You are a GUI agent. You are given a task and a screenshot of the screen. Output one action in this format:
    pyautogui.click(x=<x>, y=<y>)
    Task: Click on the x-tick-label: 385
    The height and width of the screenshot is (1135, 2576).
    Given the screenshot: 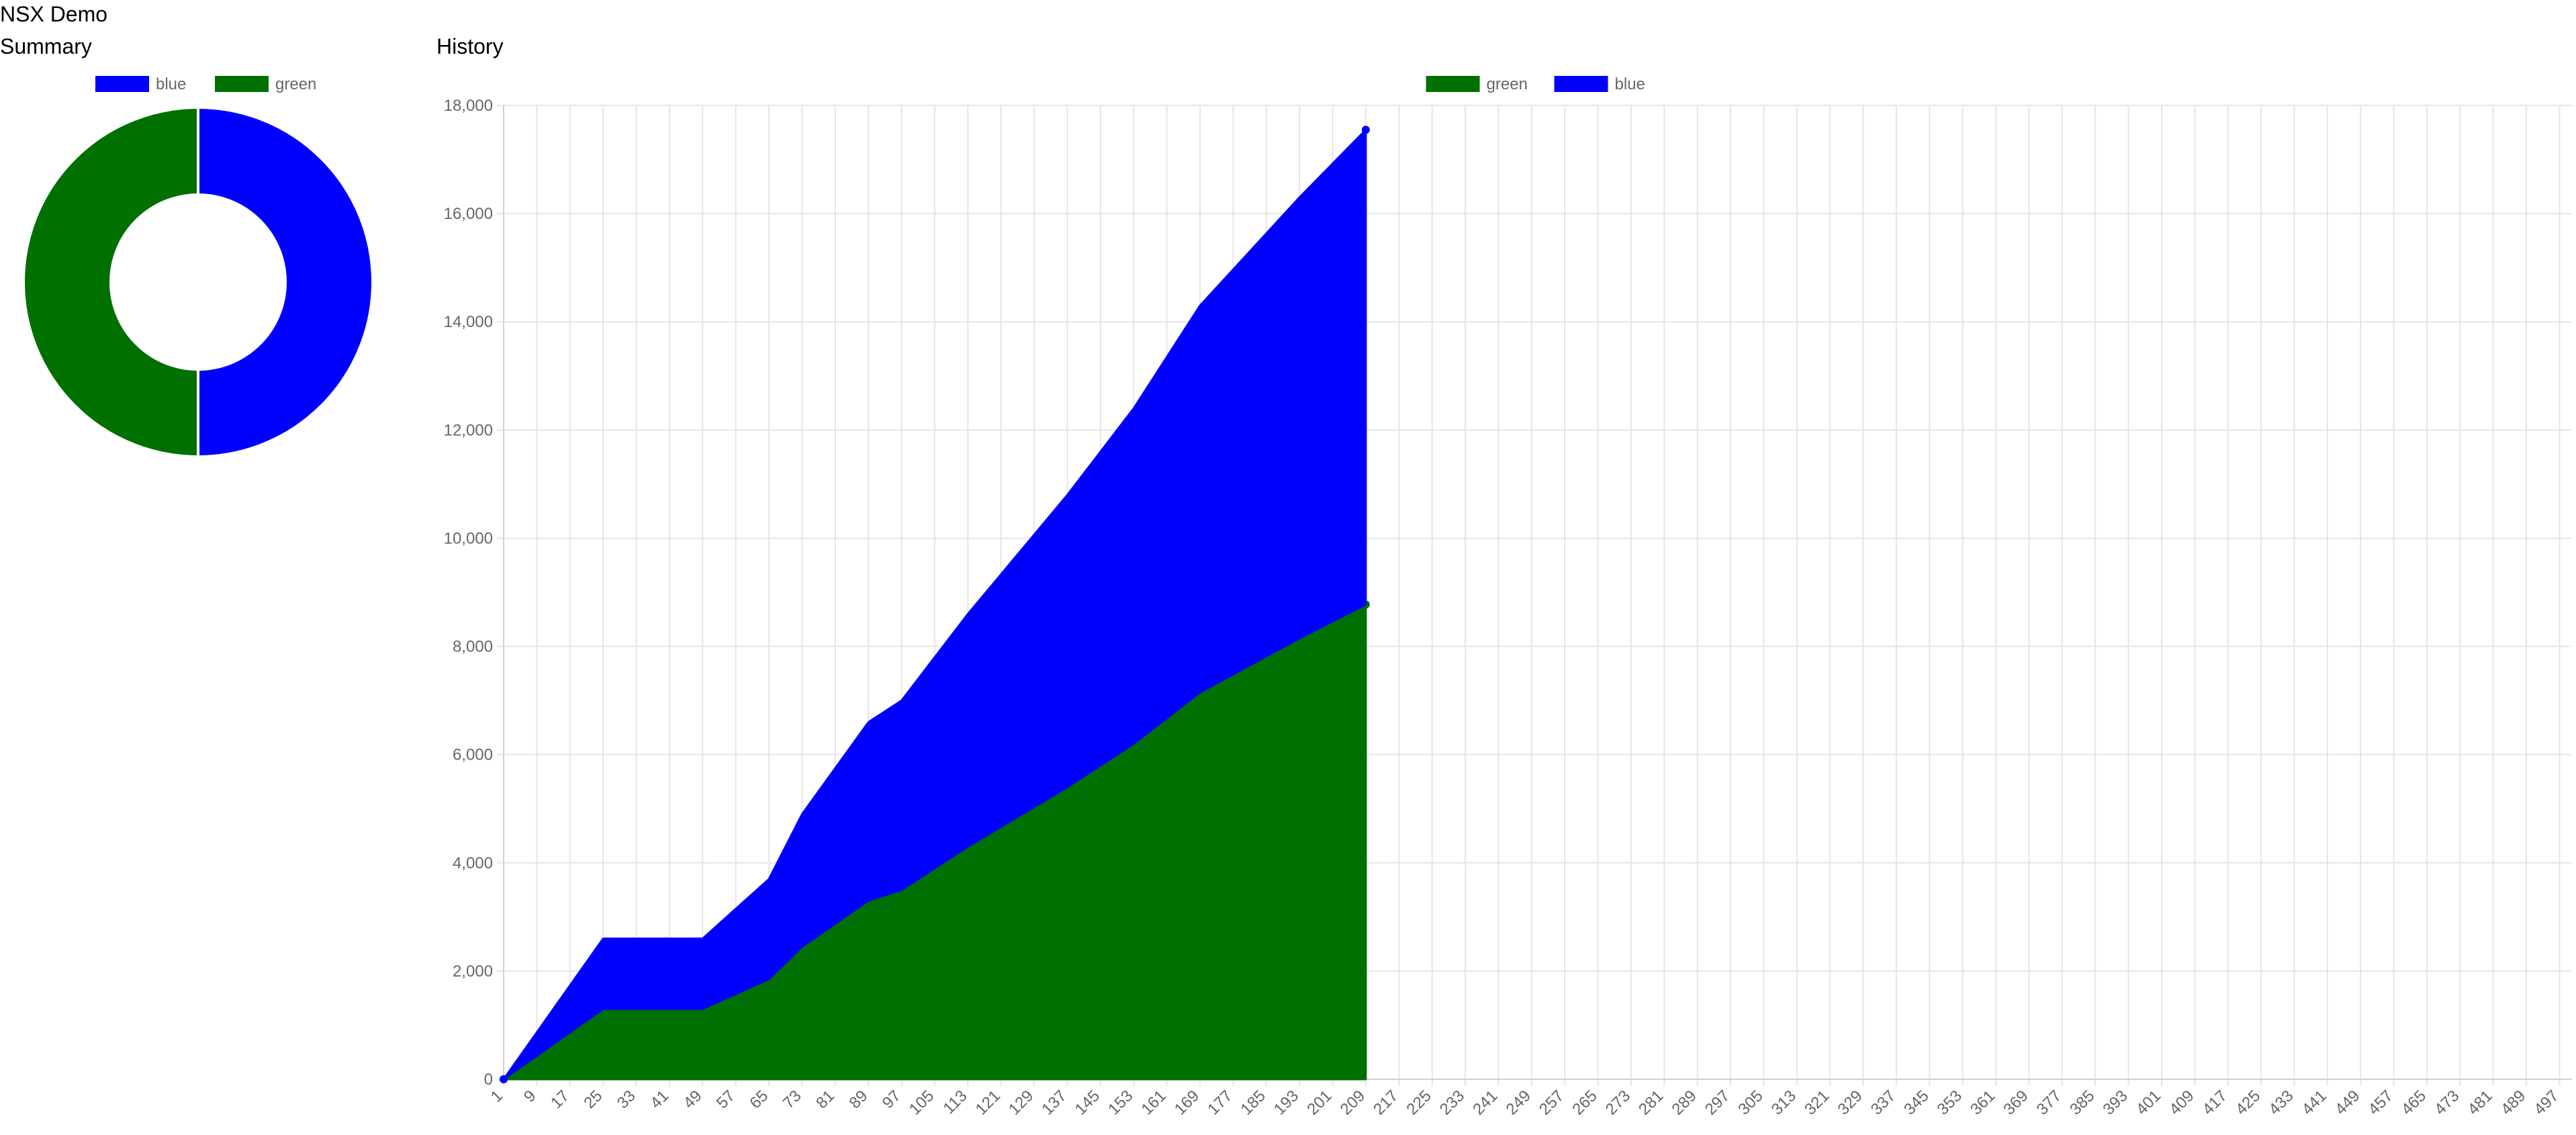 What is the action you would take?
    pyautogui.click(x=2082, y=1102)
    